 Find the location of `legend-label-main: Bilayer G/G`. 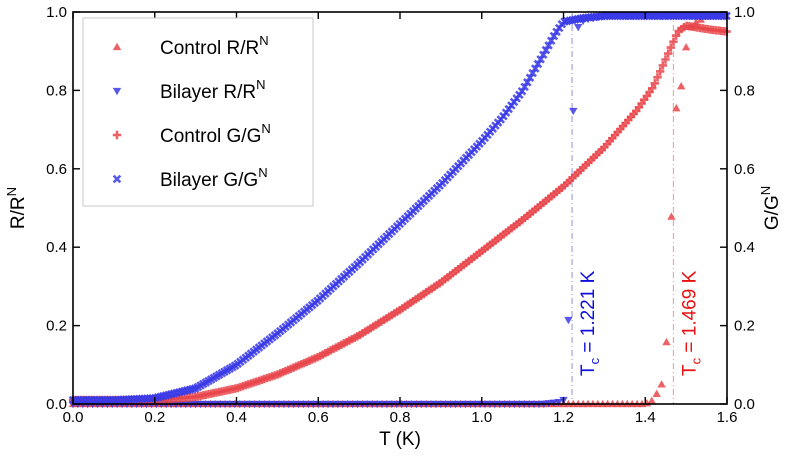

legend-label-main: Bilayer G/G is located at coordinates (209, 180).